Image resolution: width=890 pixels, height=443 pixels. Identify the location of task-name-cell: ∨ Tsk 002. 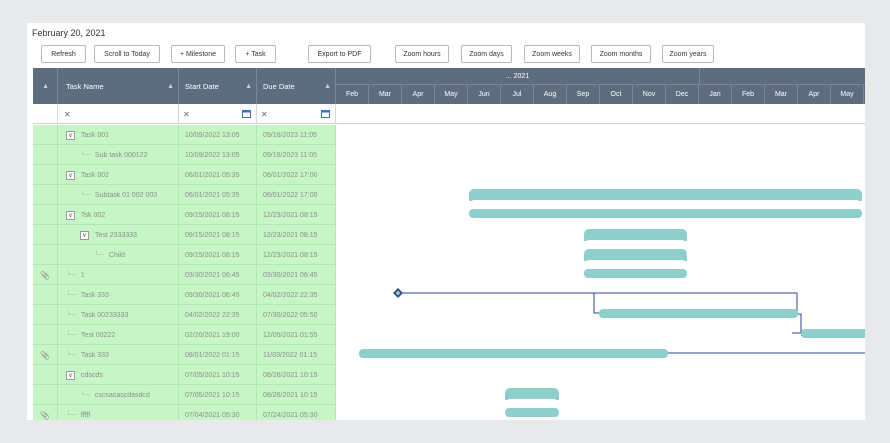
(118, 215).